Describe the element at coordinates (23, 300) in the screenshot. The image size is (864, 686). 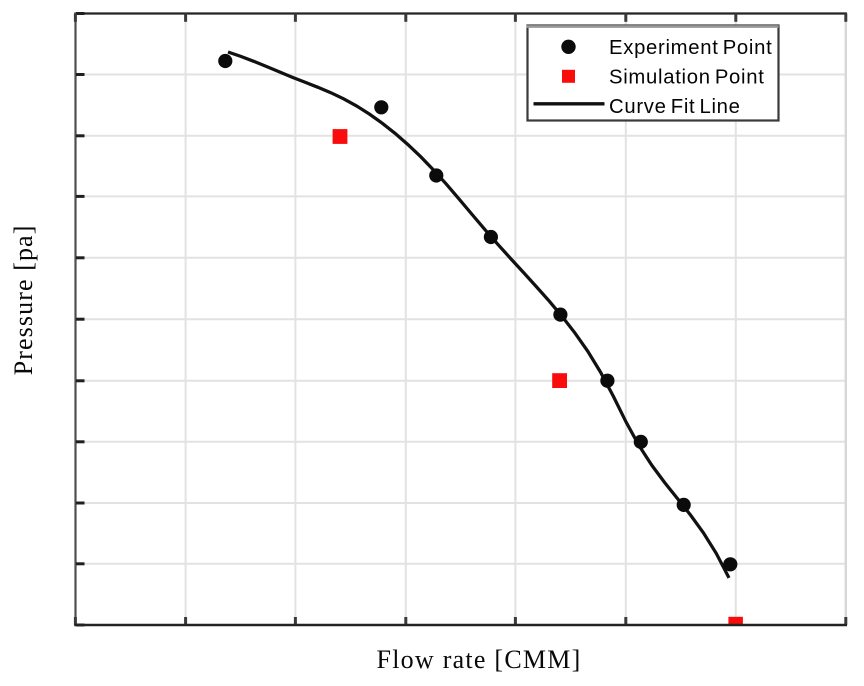
I see `svg-text: Pressure [pa]` at that location.